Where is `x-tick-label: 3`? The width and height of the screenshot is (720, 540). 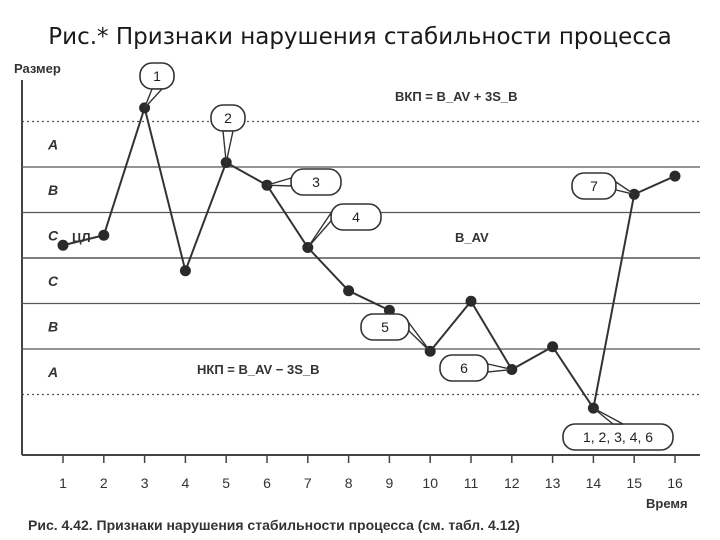 x-tick-label: 3 is located at coordinates (145, 483).